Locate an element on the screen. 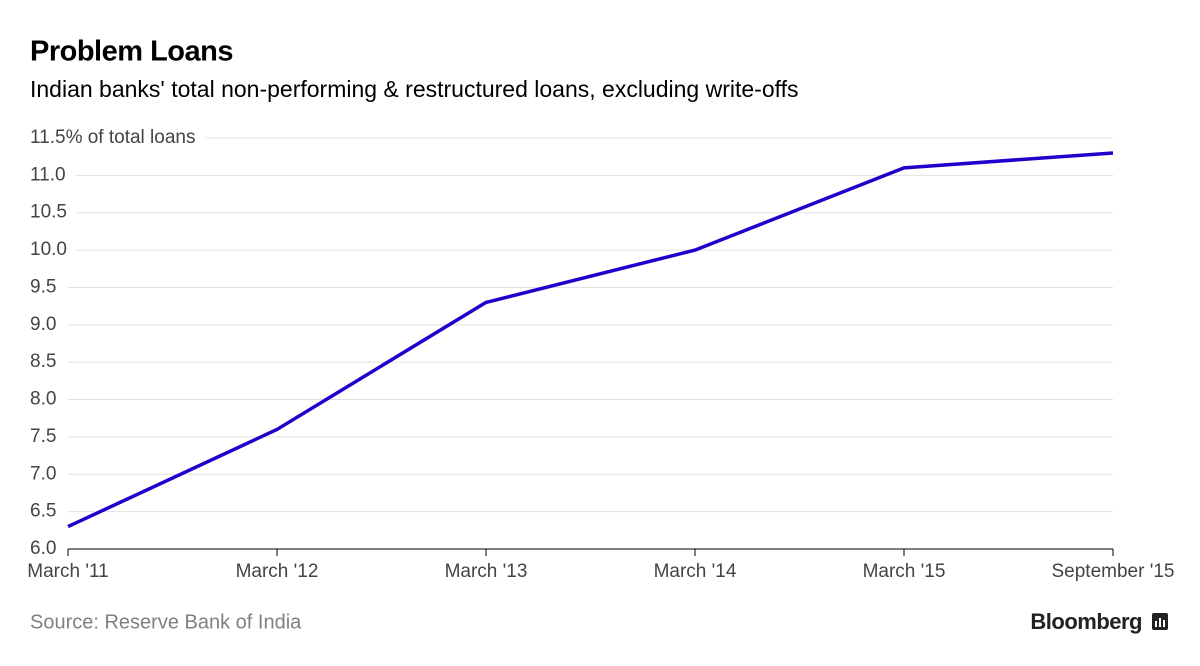 This screenshot has height=666, width=1200. y-tick-label: 7.0 is located at coordinates (43, 473).